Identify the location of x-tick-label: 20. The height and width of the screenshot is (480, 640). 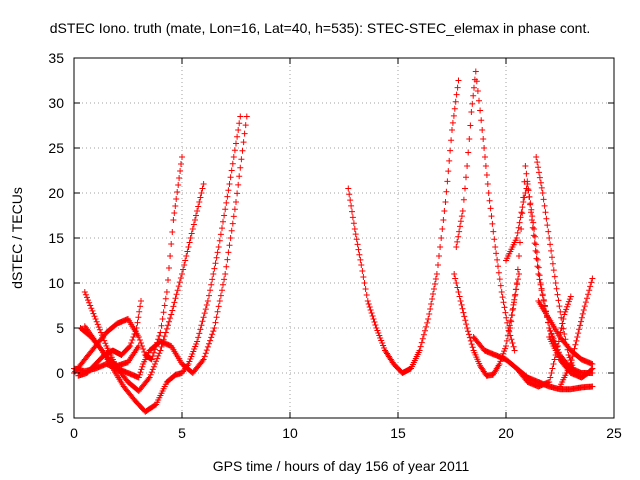
(506, 433).